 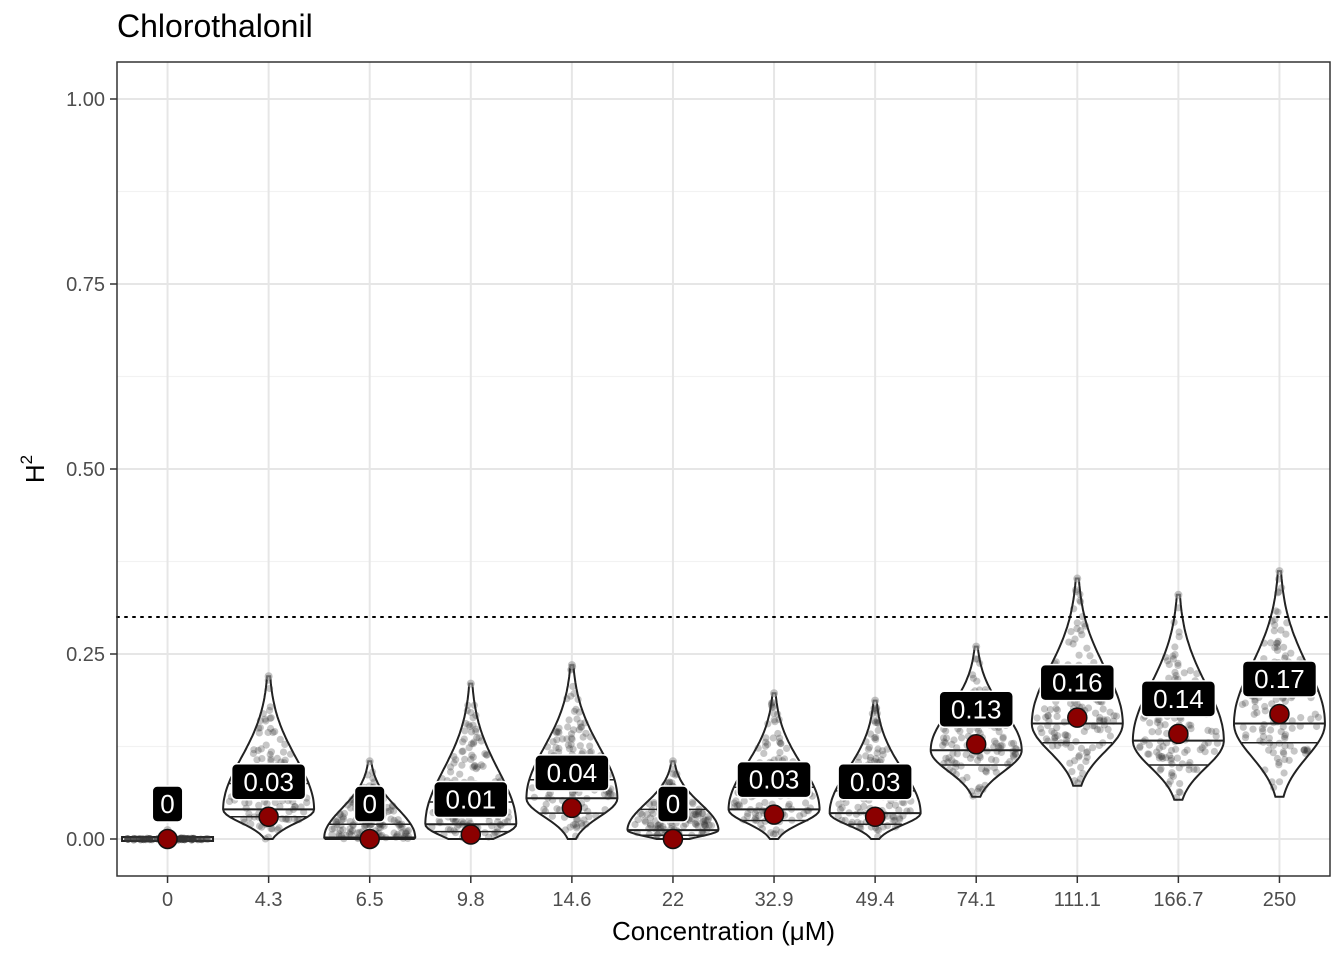 What do you see at coordinates (976, 646) in the screenshot?
I see `max-point` at bounding box center [976, 646].